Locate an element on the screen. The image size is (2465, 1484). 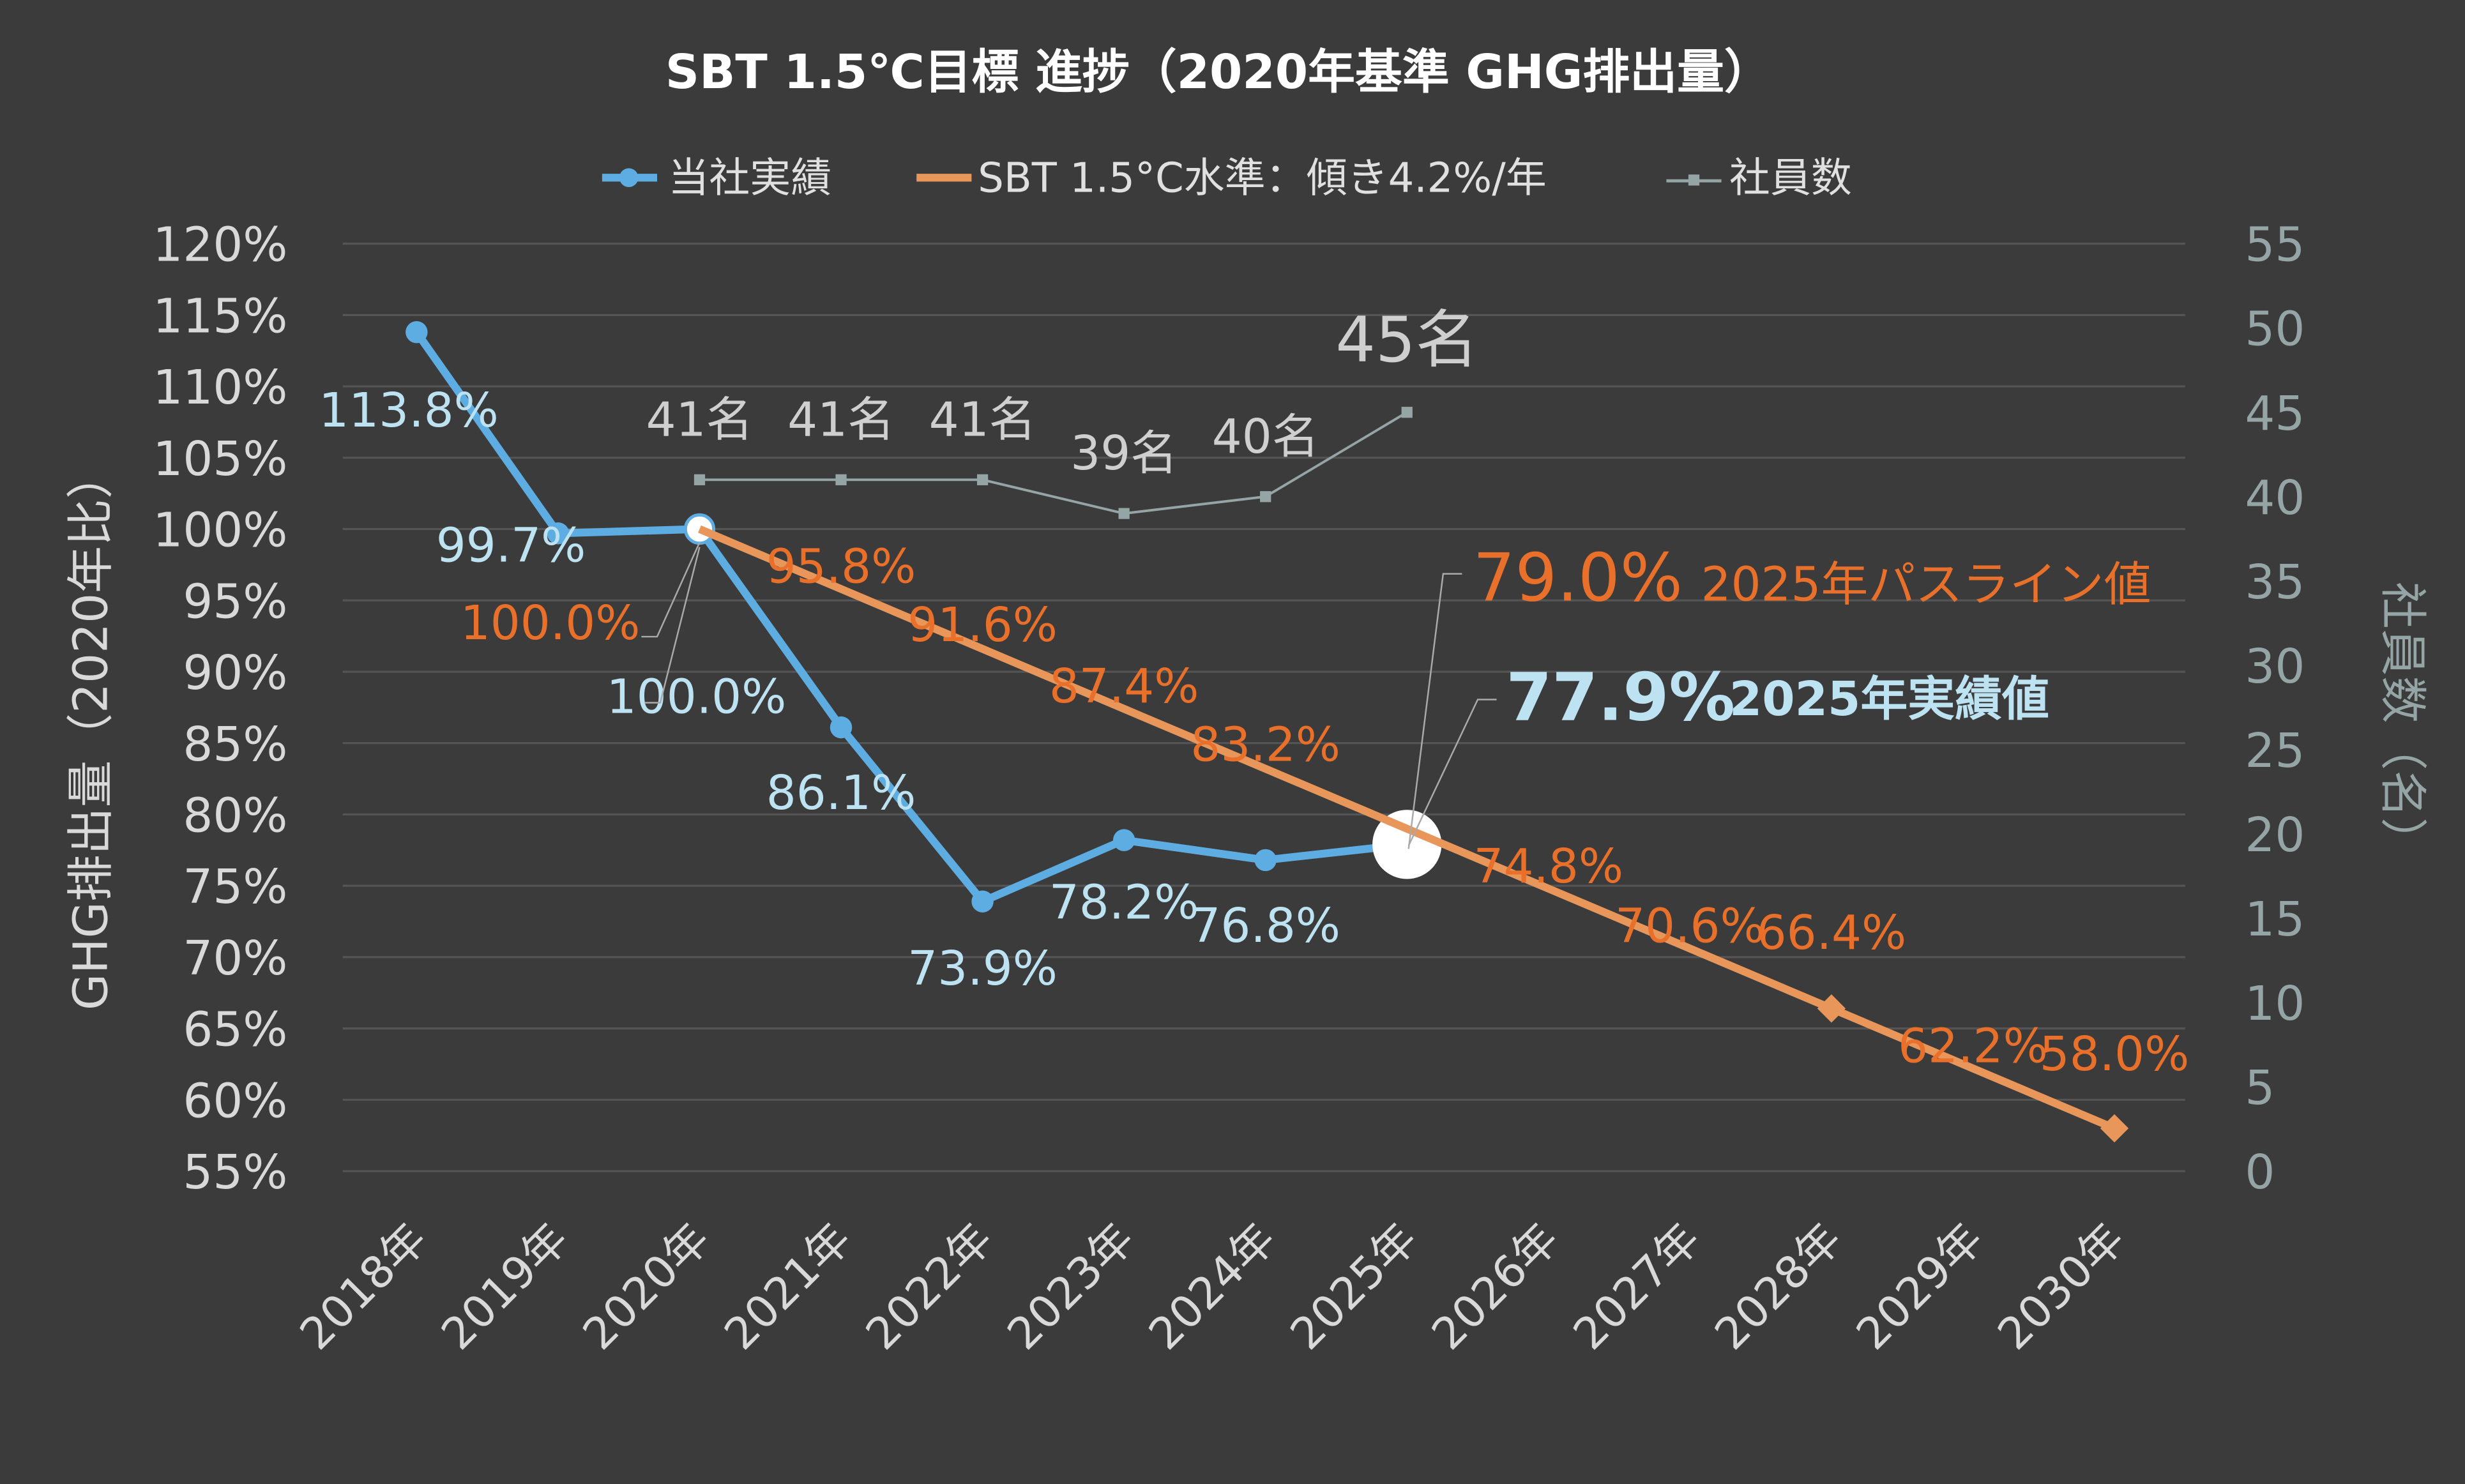
y2-axis-ticks: 0 5 10 15 20 25 30 35 40 45 50 55 is located at coordinates (2275, 709).